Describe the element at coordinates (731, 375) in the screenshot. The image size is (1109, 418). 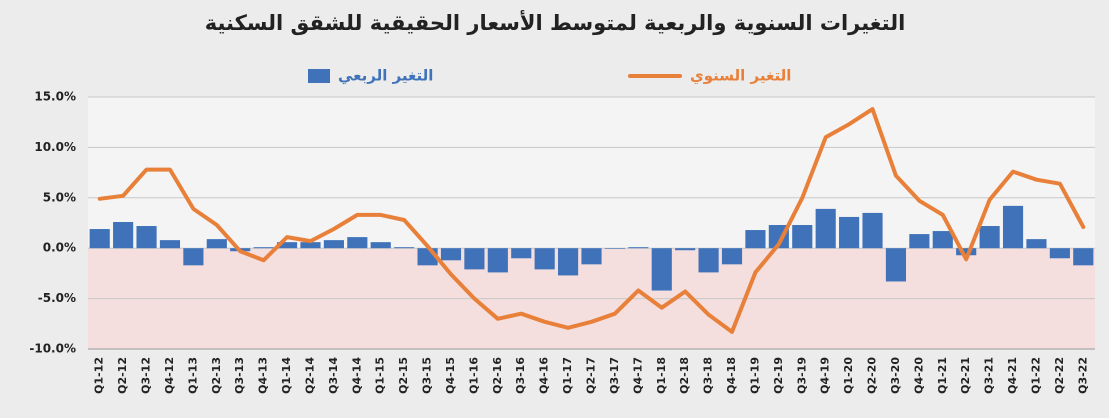
I see `x-tick-label: Q4-18` at that location.